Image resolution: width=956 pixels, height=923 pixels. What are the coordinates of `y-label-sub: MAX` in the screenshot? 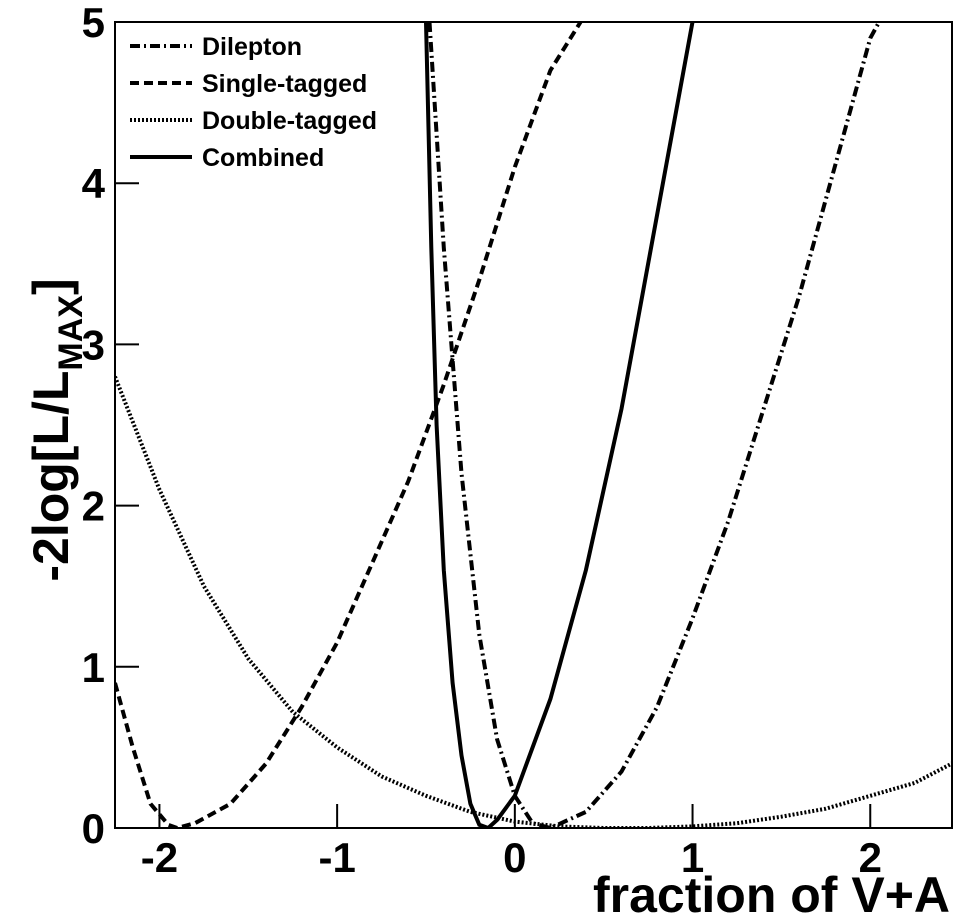 It's located at (71, 333).